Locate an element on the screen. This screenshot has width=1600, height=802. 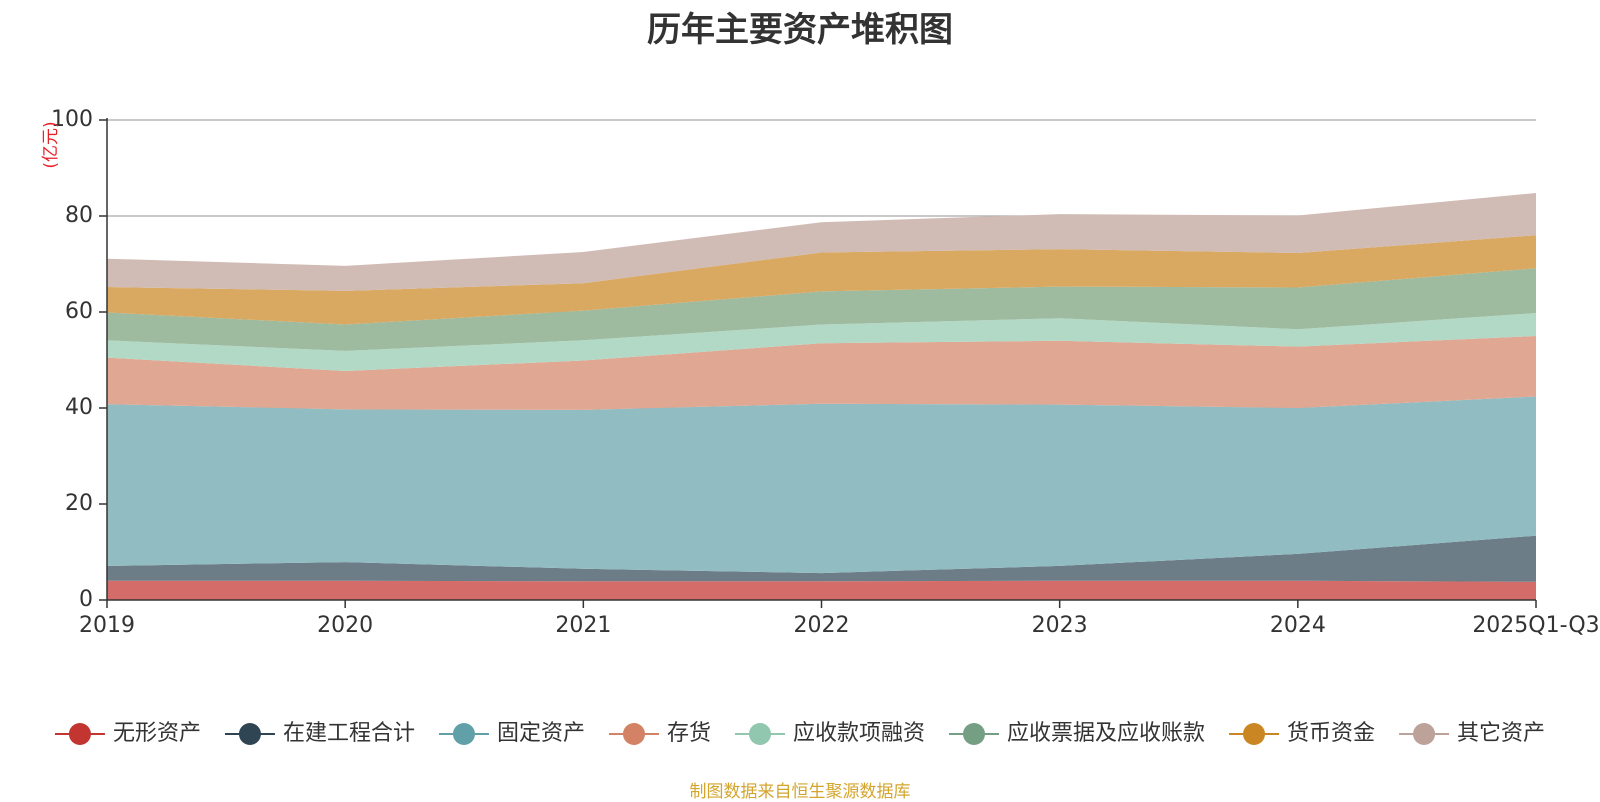
legend-item: 其它资产 is located at coordinates (1472, 733).